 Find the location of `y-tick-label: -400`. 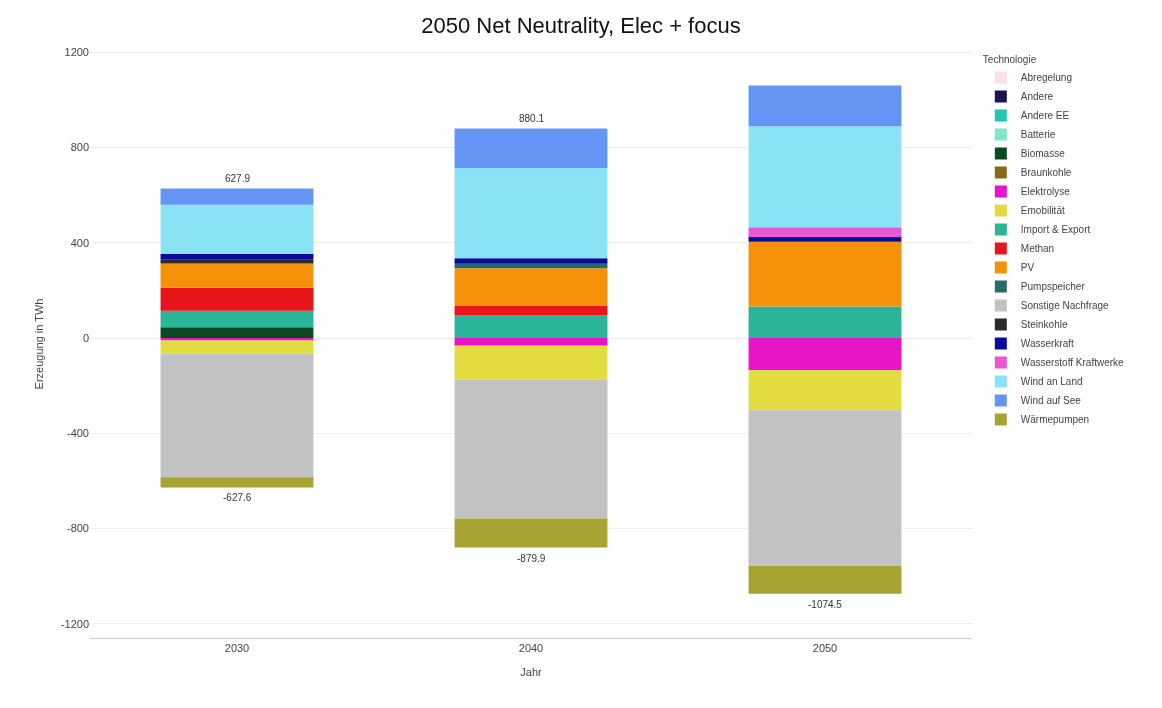

y-tick-label: -400 is located at coordinates (77, 433).